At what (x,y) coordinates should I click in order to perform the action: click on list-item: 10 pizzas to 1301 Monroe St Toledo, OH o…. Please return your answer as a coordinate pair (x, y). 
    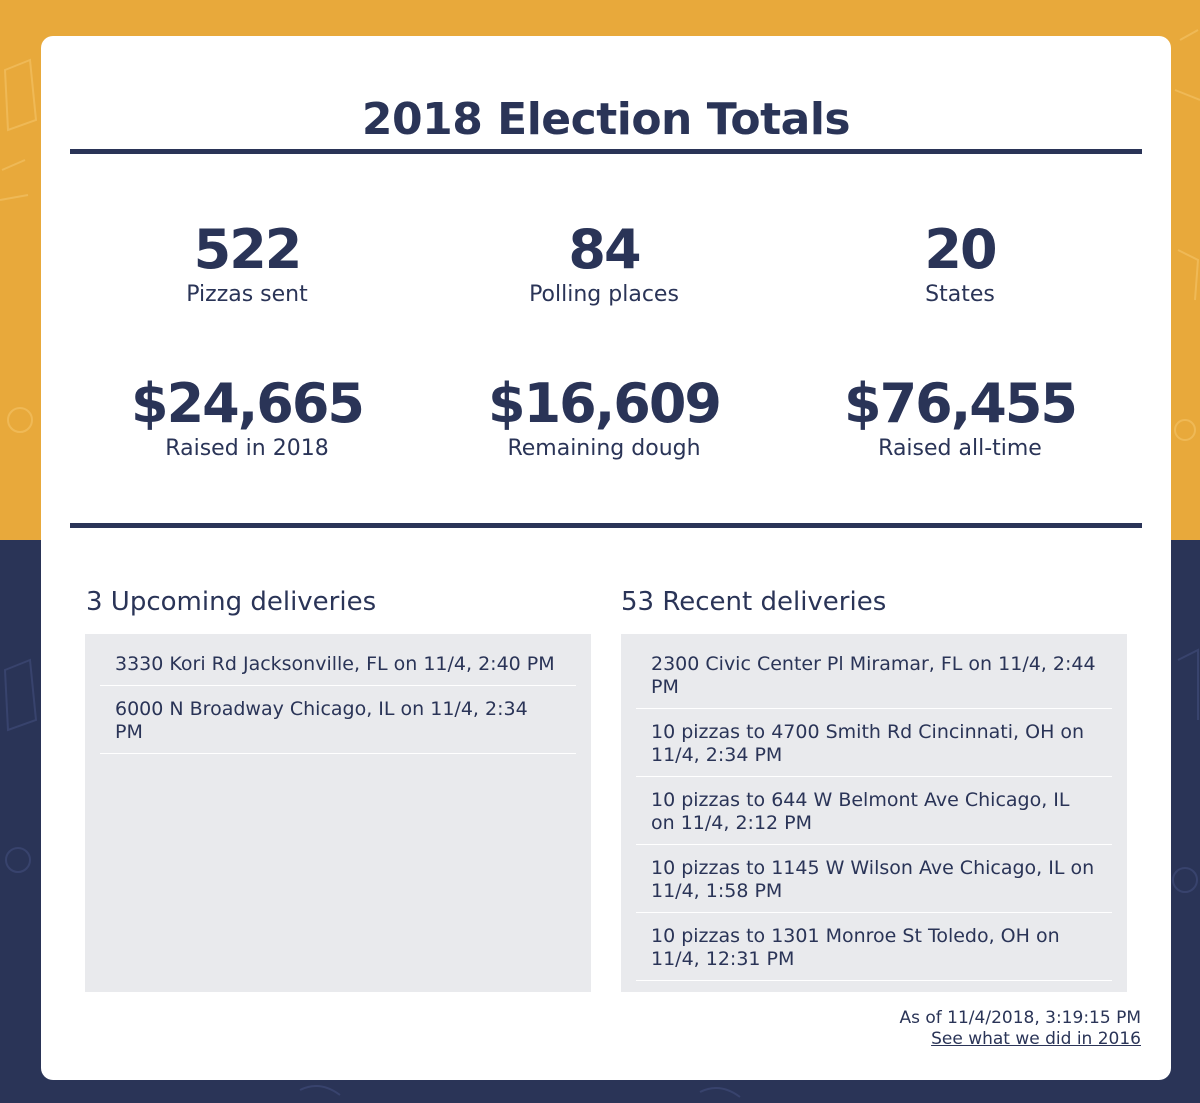
    Looking at the image, I should click on (874, 951).